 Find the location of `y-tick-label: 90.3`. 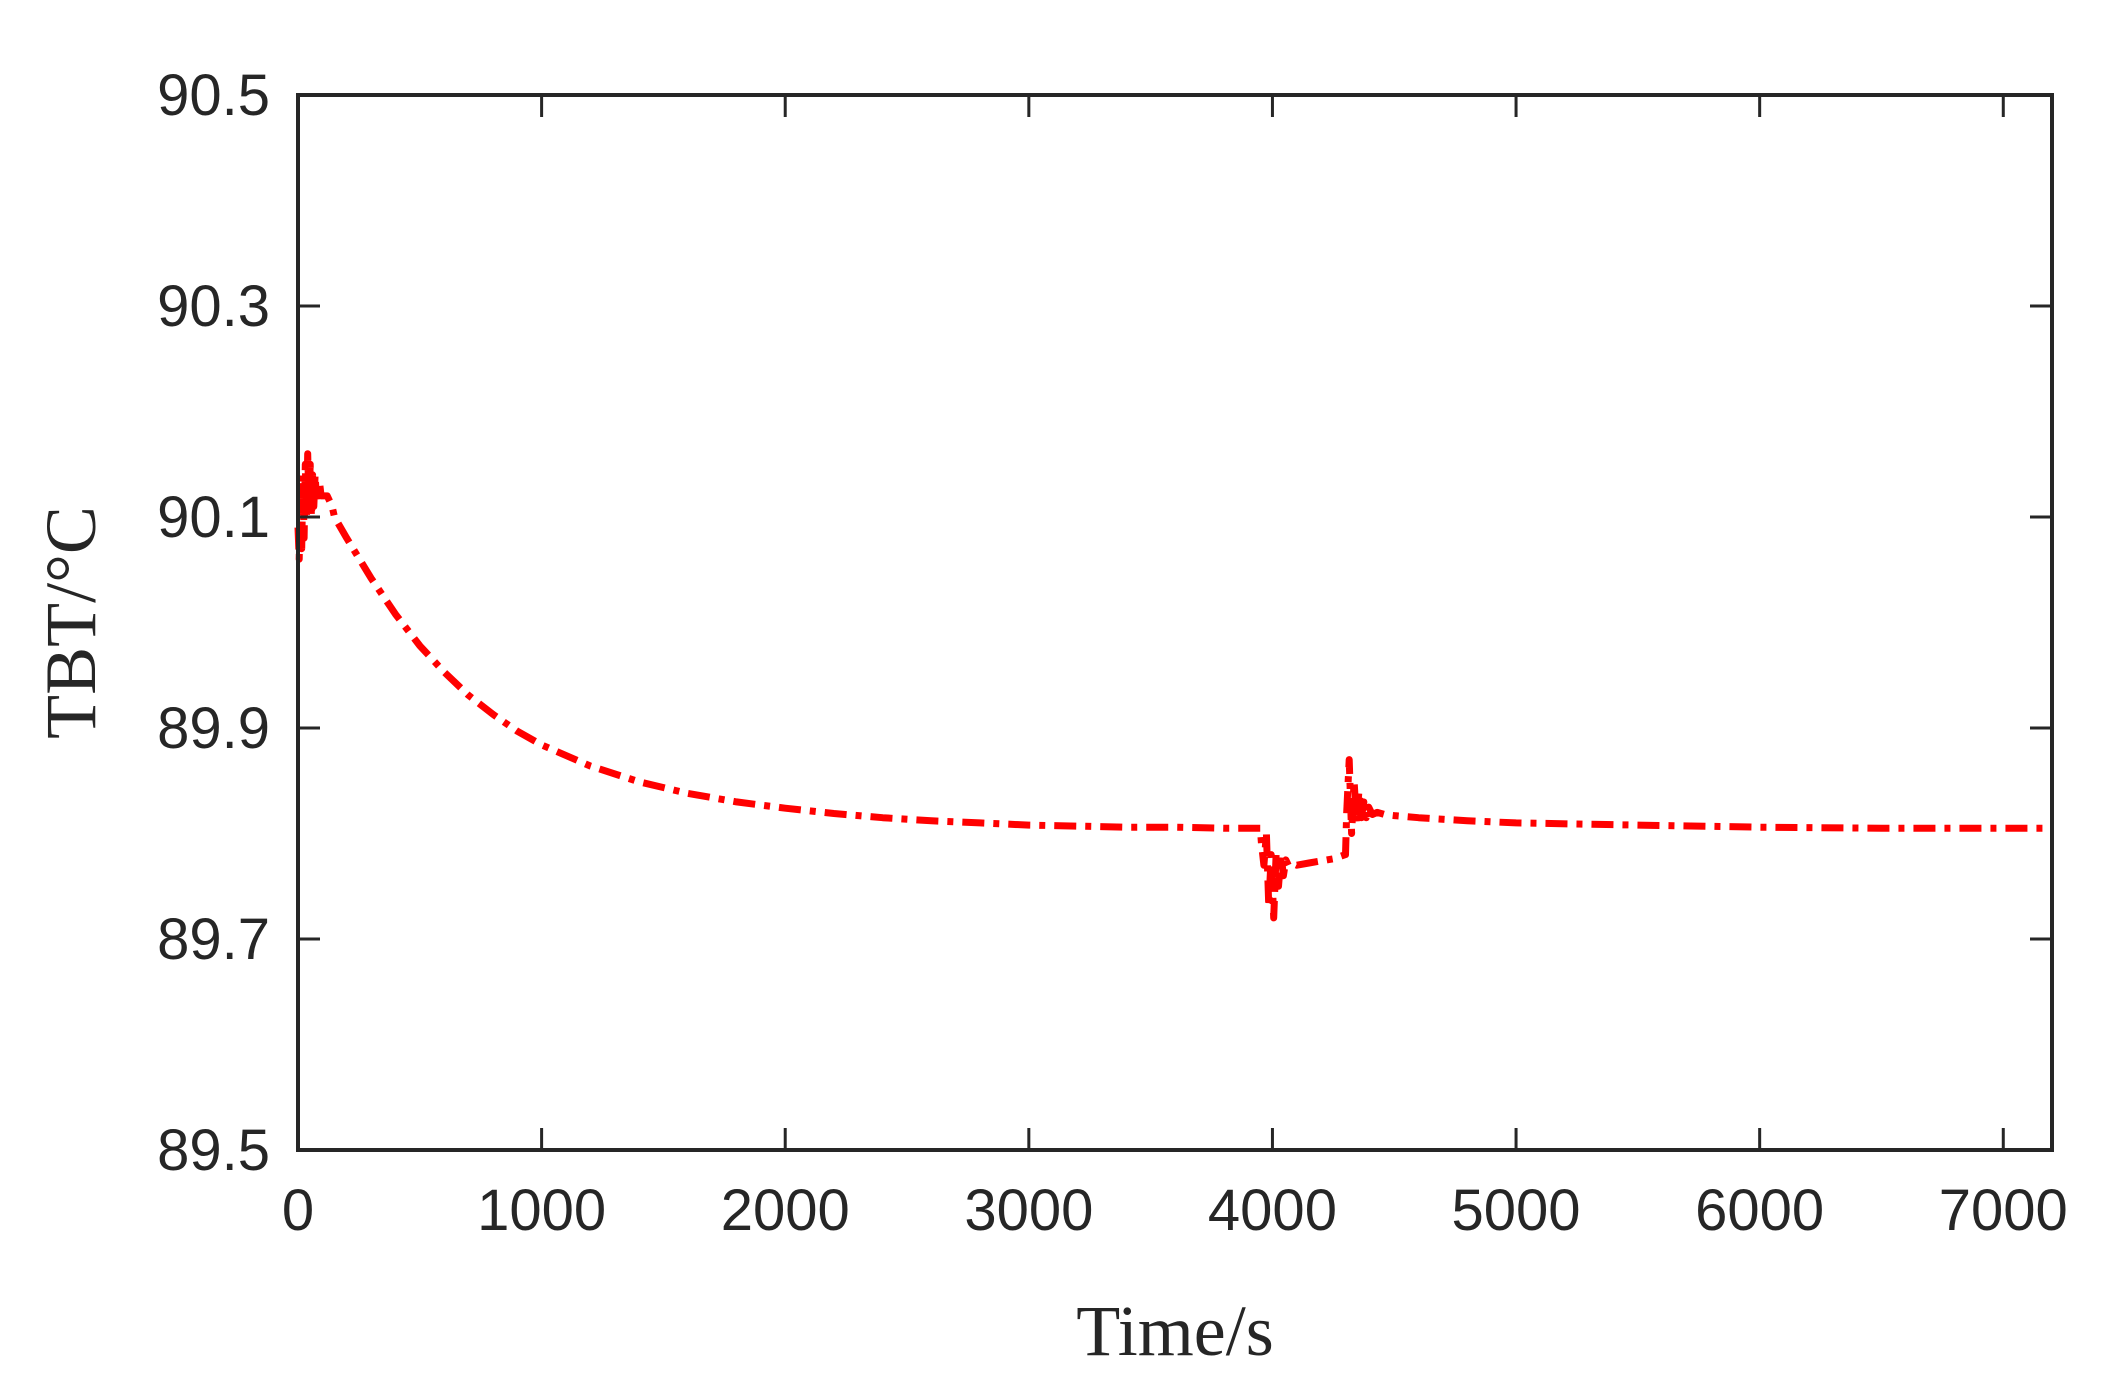

y-tick-label: 90.3 is located at coordinates (213, 306).